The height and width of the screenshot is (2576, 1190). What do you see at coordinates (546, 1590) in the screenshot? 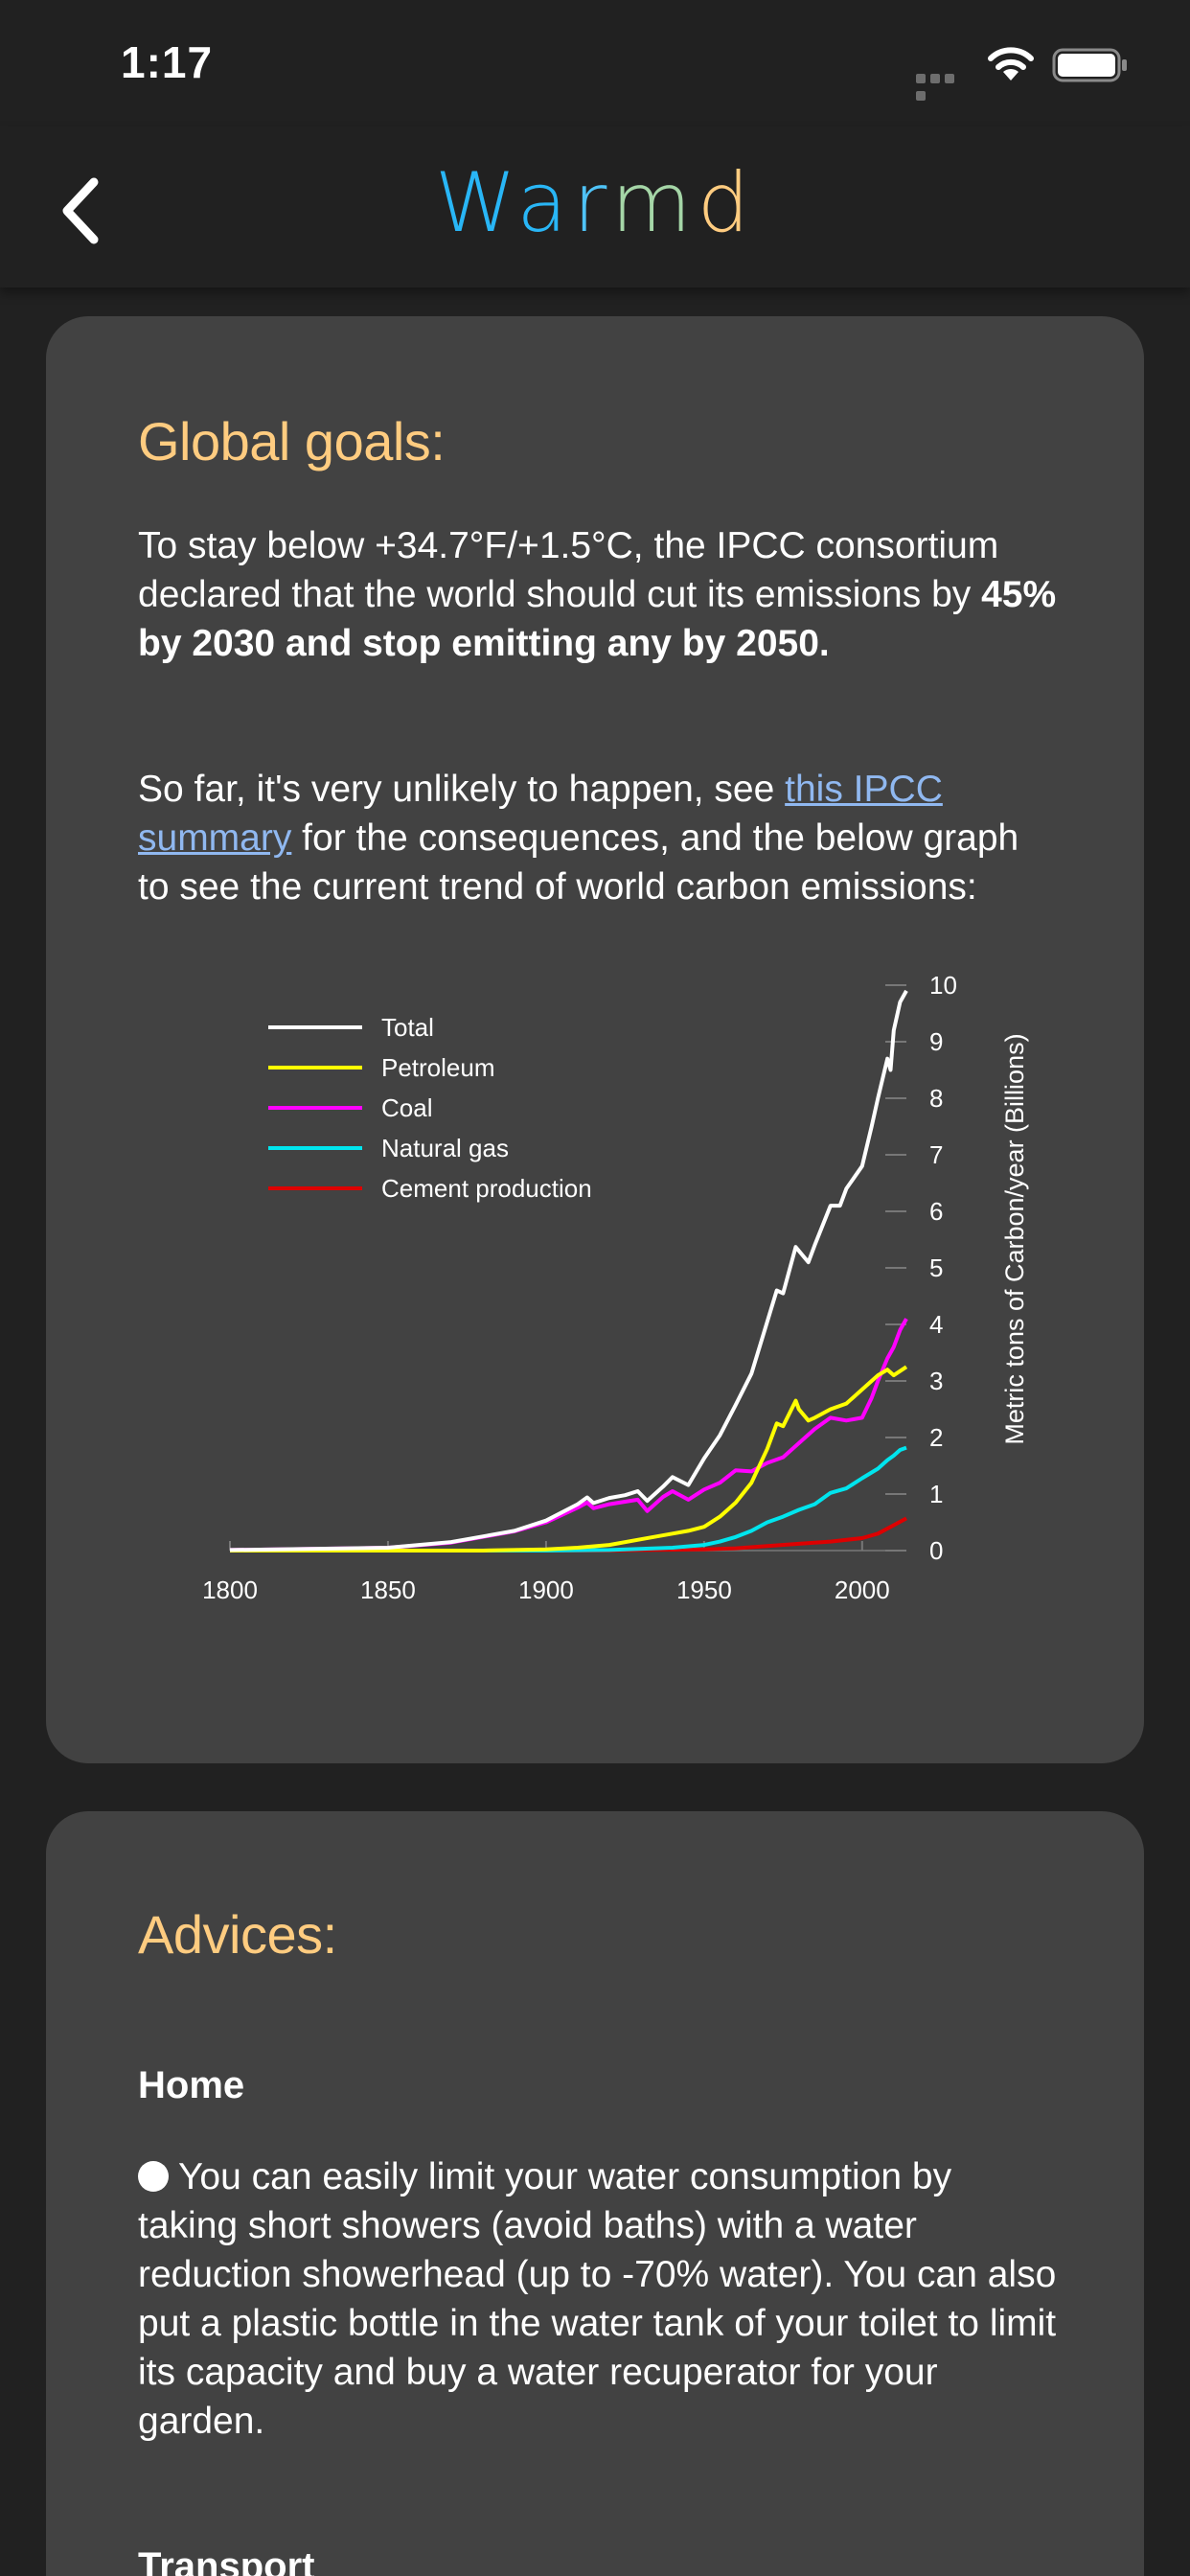
I see `x-tick-label: 1900` at bounding box center [546, 1590].